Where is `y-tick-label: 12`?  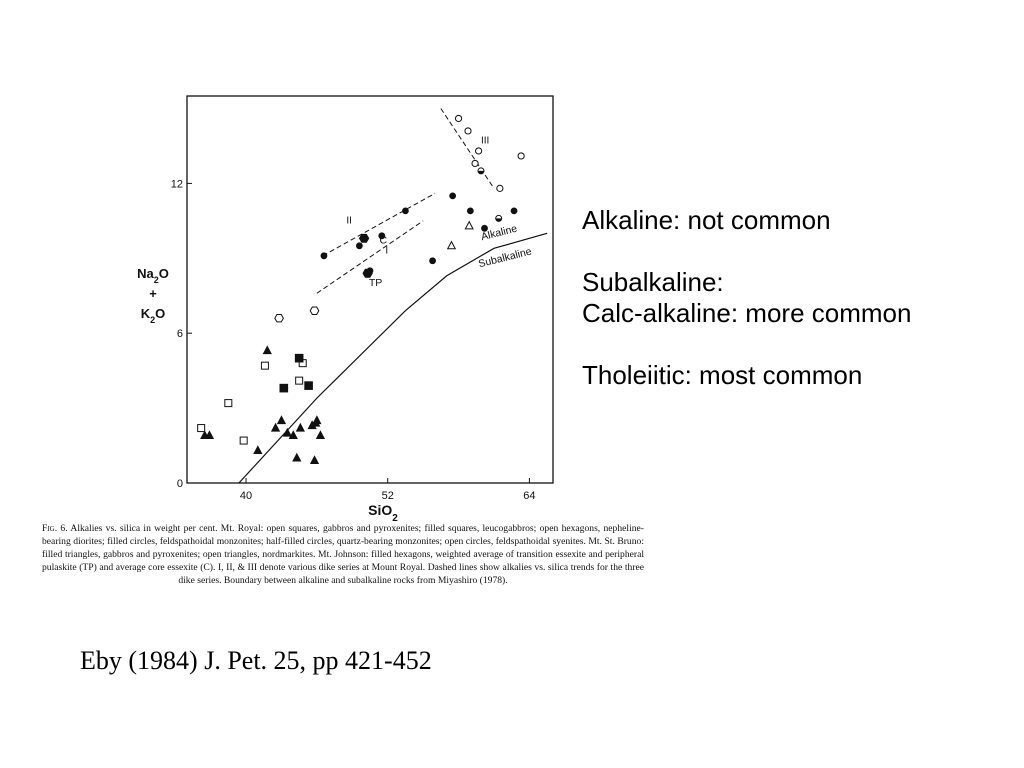
y-tick-label: 12 is located at coordinates (177, 184).